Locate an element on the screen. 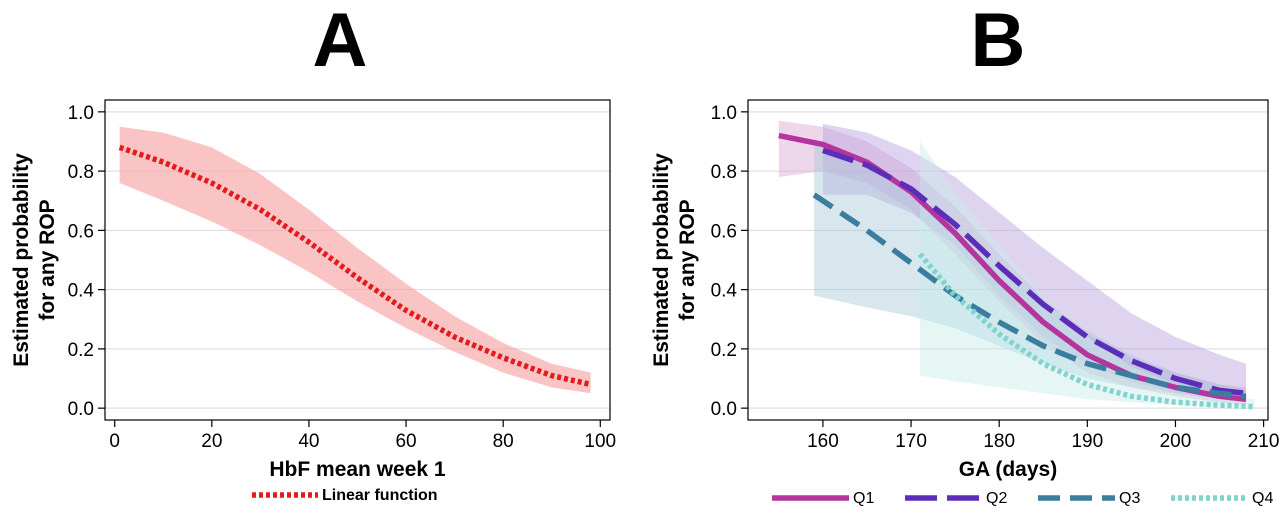  x-tick-label: 100 is located at coordinates (600, 441).